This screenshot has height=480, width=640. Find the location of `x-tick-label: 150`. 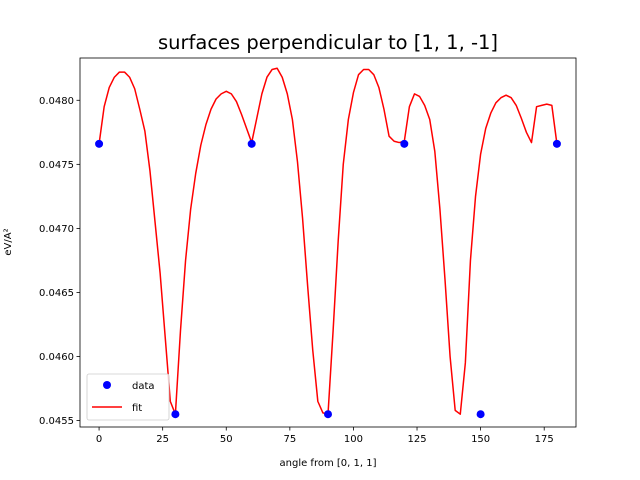

x-tick-label: 150 is located at coordinates (480, 439).